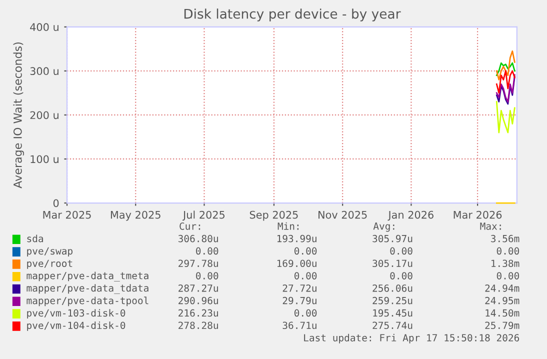 Image resolution: width=547 pixels, height=359 pixels. Describe the element at coordinates (292, 15) in the screenshot. I see `chart-title: Disk latency per device - by year` at that location.